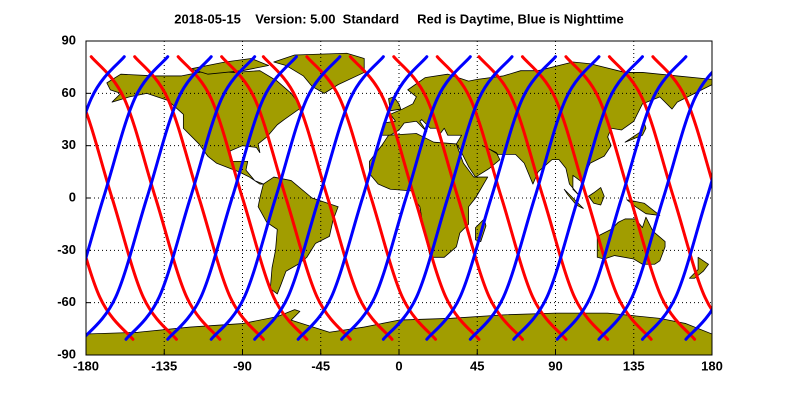 Image resolution: width=800 pixels, height=400 pixels. Describe the element at coordinates (477, 365) in the screenshot. I see `x-tick-label: 45` at that location.